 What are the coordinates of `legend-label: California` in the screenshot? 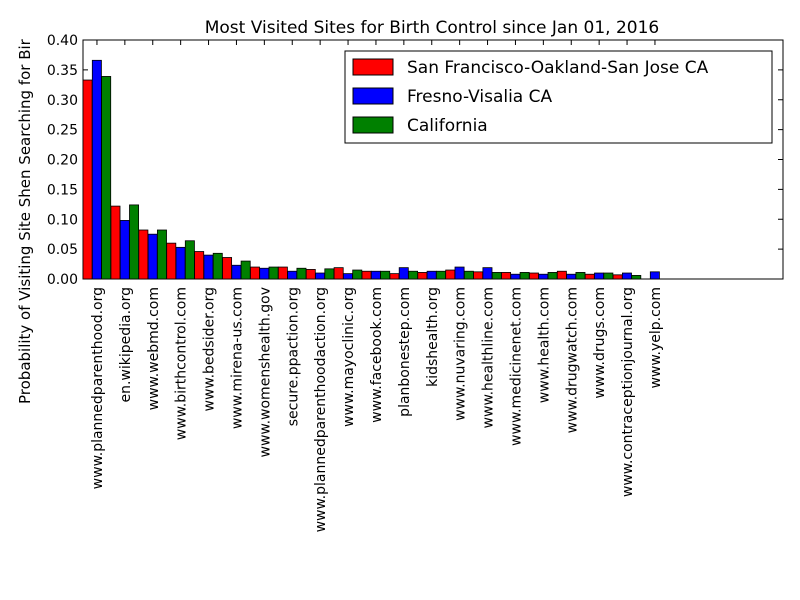 It's located at (447, 126).